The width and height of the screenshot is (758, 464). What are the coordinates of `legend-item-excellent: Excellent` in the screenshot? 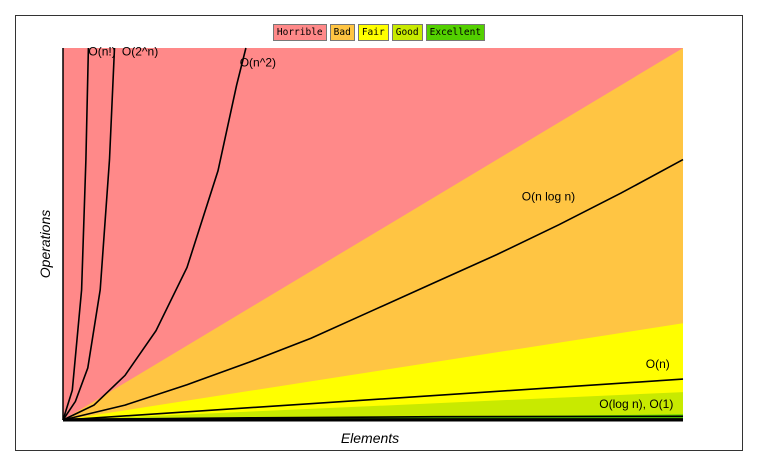 It's located at (455, 32).